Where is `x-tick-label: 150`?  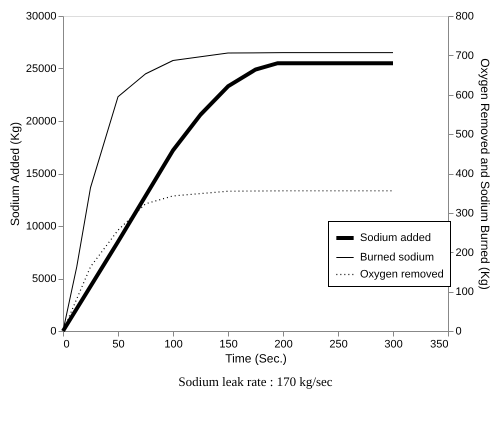 x-tick-label: 150 is located at coordinates (228, 344).